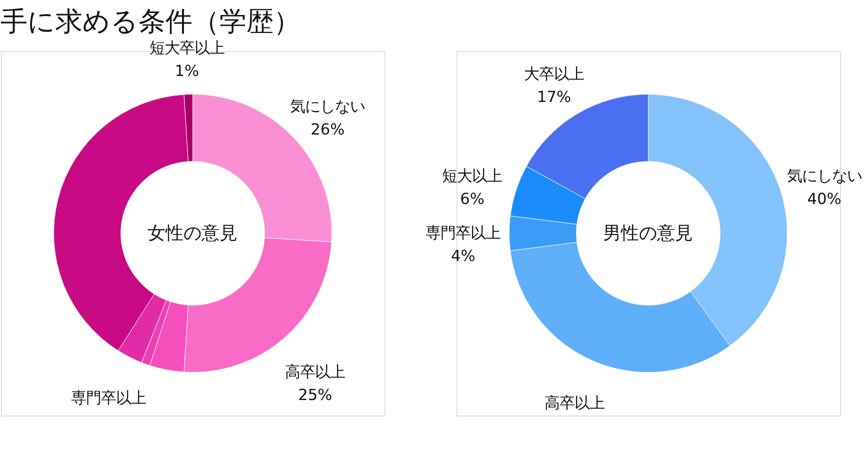 The image size is (864, 453). I want to click on data-label: 25%, so click(315, 395).